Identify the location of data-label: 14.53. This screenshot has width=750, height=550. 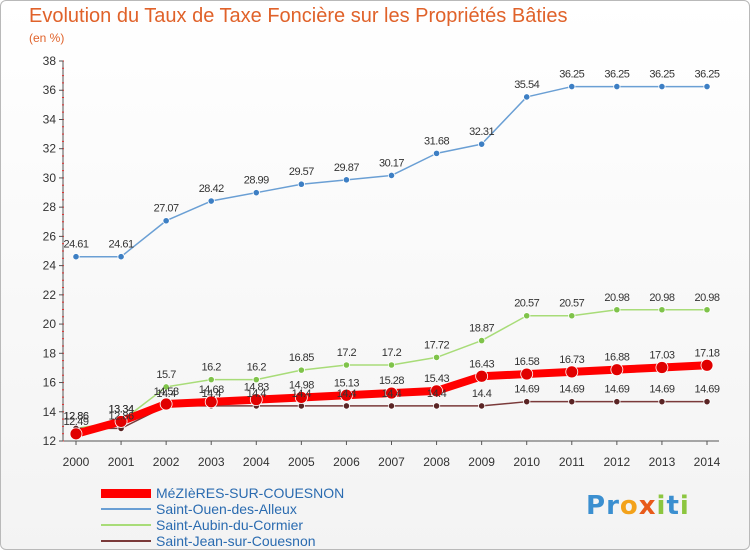
(166, 392).